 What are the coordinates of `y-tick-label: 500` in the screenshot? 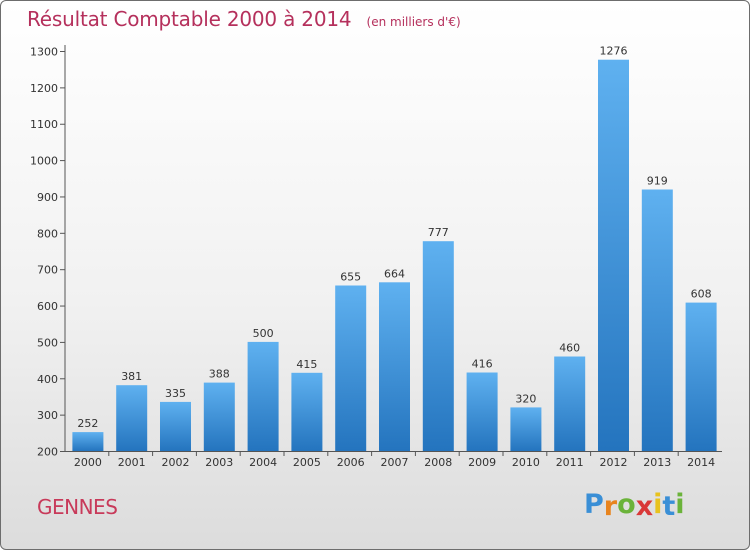 It's located at (47, 342).